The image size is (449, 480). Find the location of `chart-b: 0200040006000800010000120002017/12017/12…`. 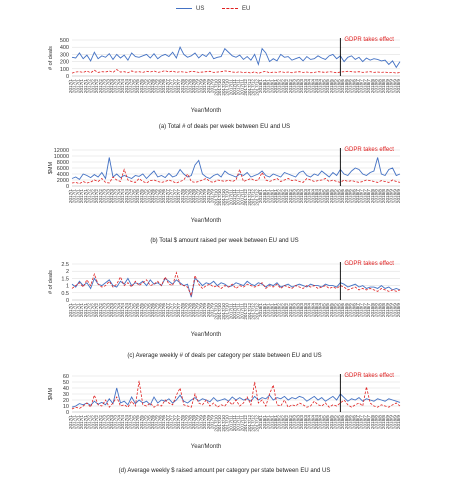

chart-b: 0200040006000800010000120002017/12017/12… is located at coordinates (224, 185).